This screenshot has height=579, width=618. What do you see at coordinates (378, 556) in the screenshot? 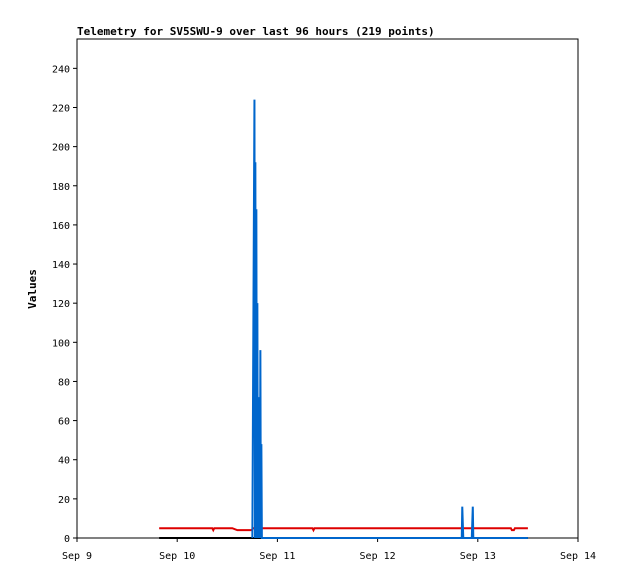
I see `x-tick-label: Sep 12` at bounding box center [378, 556].